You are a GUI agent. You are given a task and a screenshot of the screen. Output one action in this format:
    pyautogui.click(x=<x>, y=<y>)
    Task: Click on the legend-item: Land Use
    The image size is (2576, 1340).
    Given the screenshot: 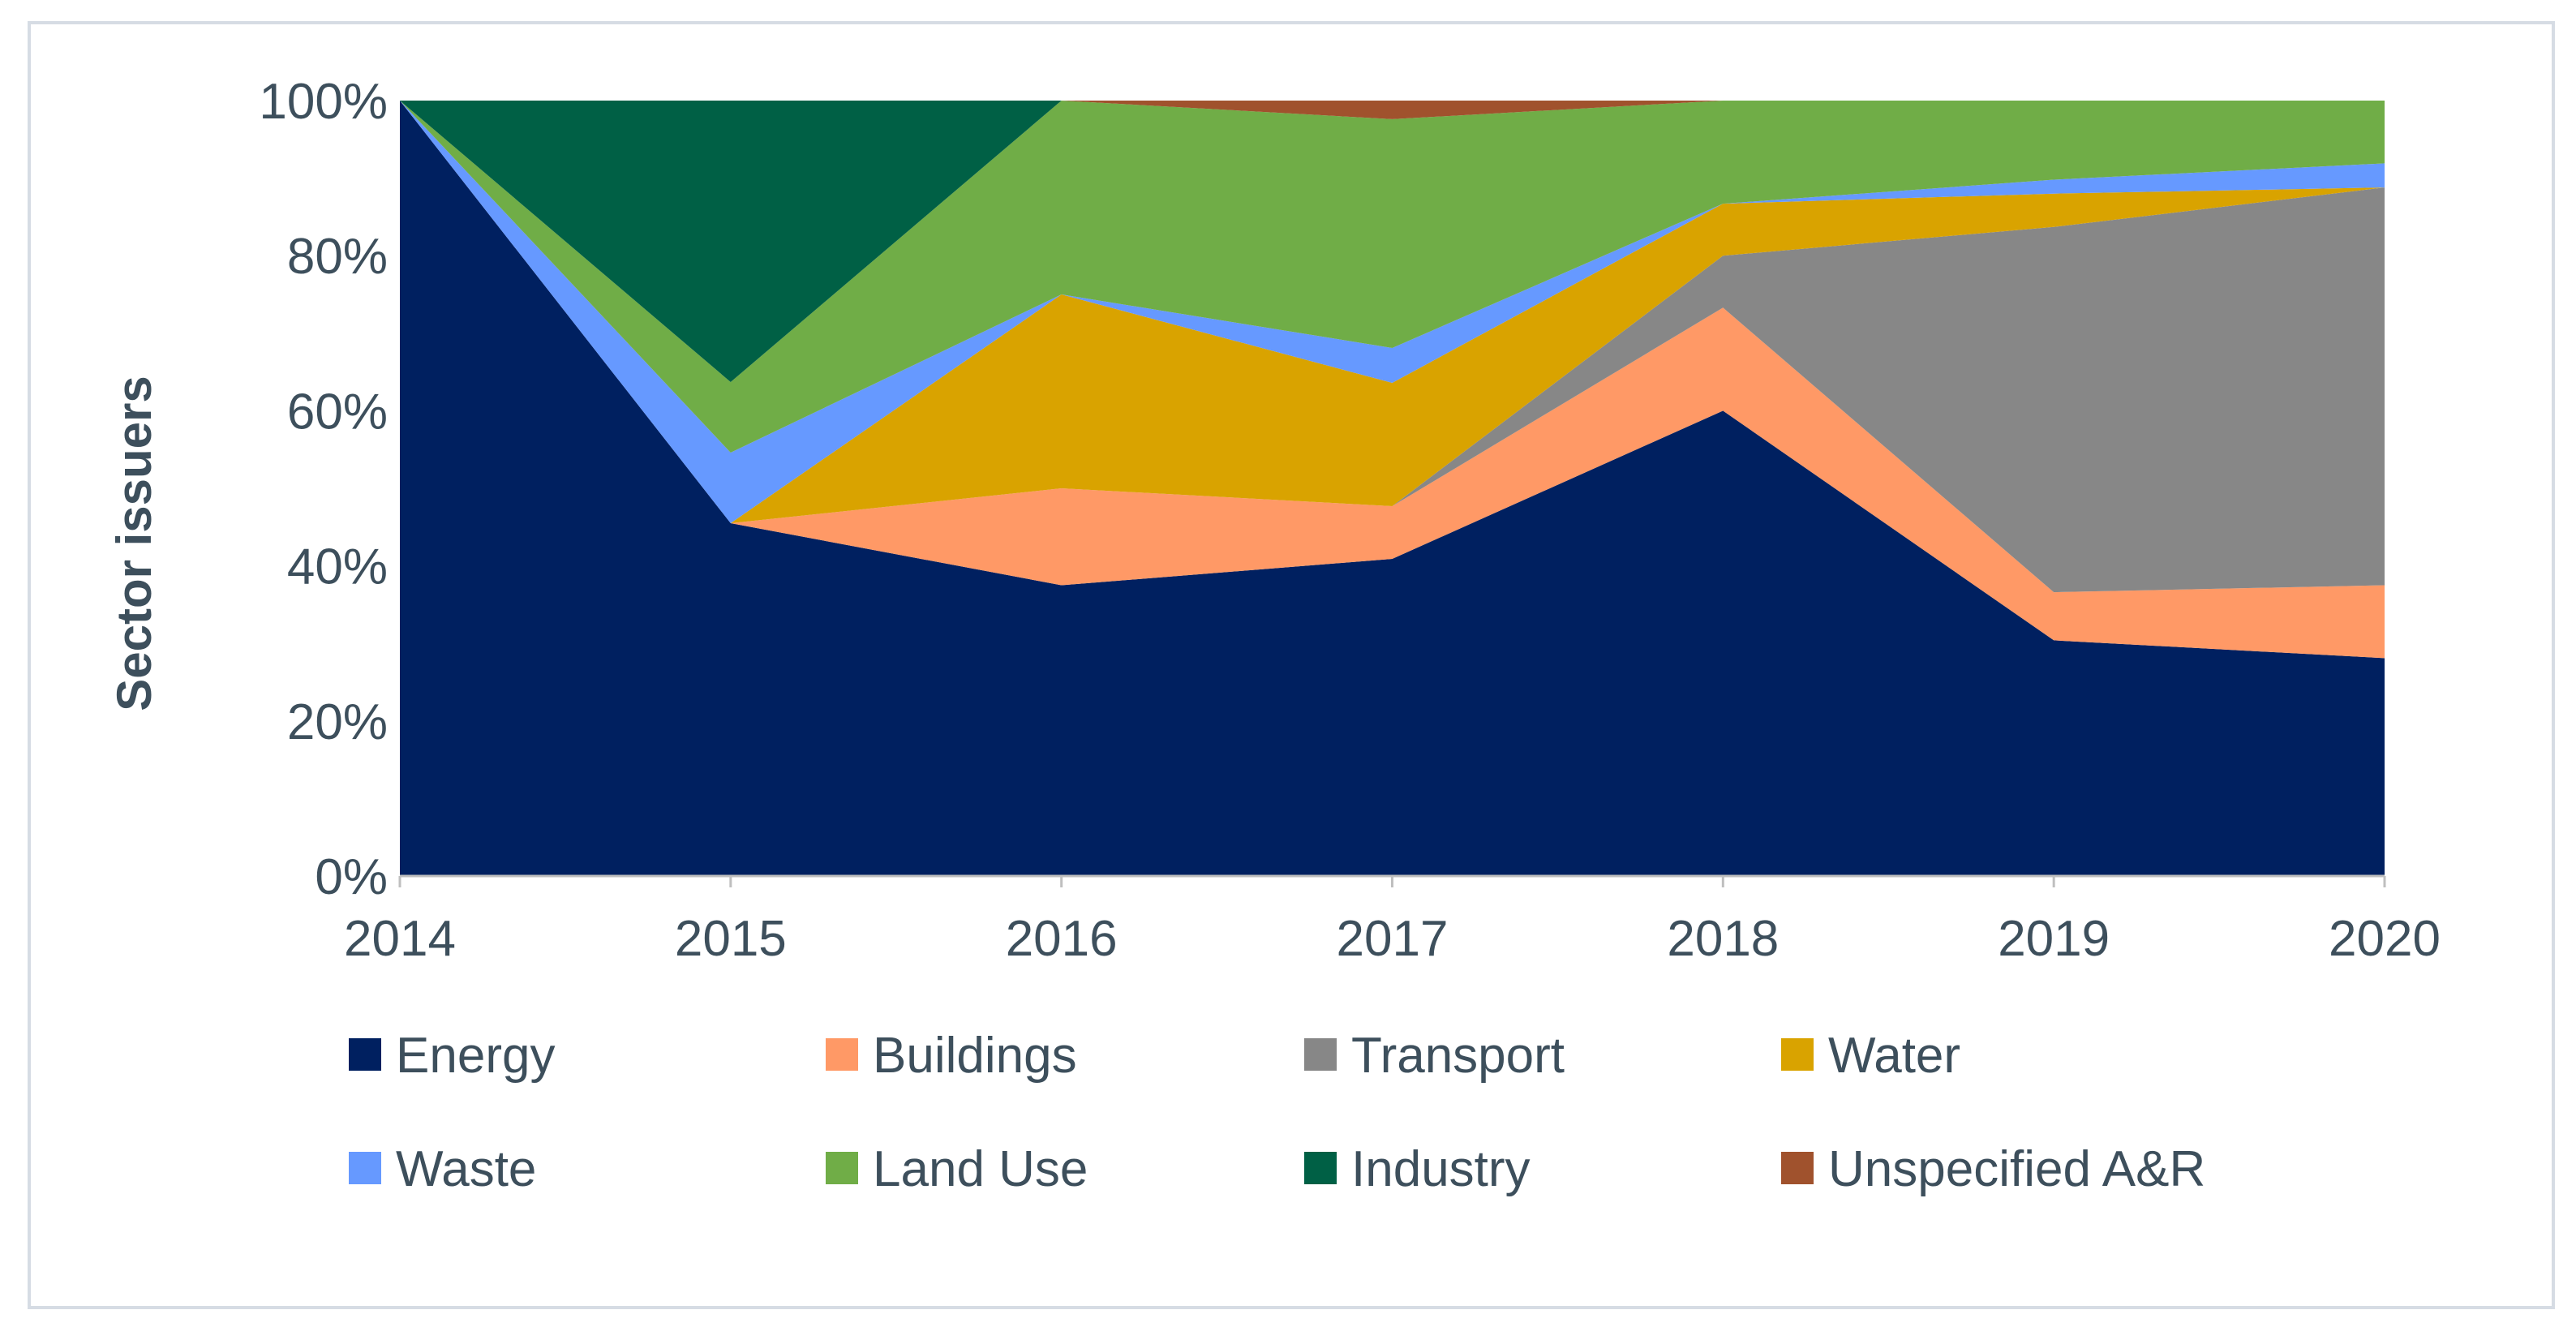 What is the action you would take?
    pyautogui.click(x=957, y=1169)
    